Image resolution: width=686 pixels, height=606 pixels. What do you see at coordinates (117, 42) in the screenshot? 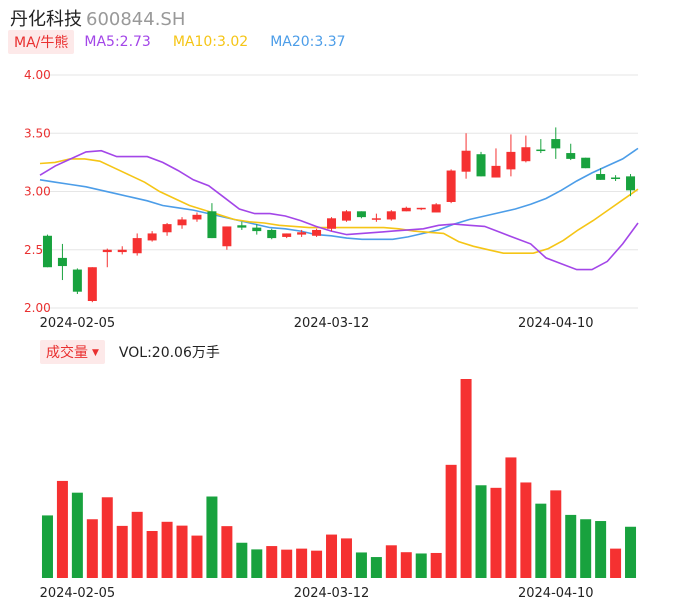
I see `ma5-legend: MA5:2.73` at bounding box center [117, 42].